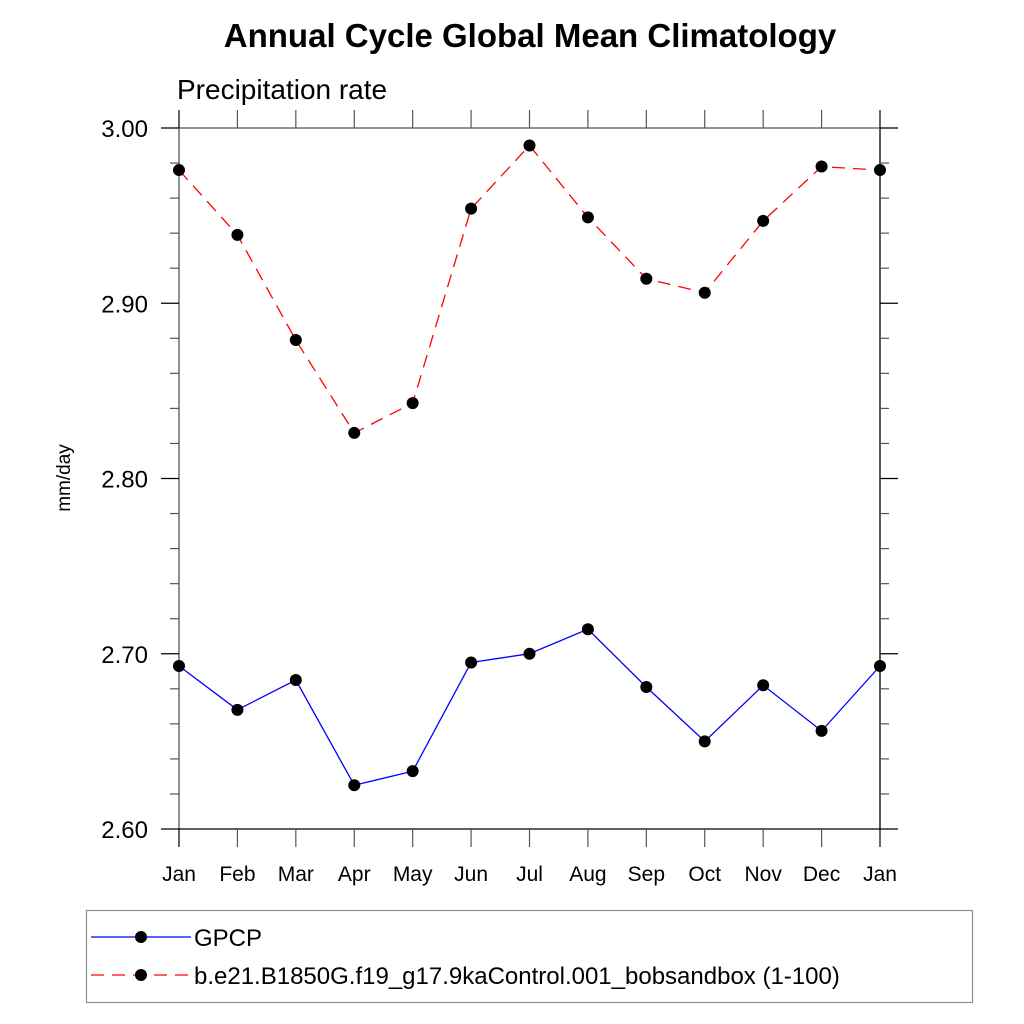 The image size is (1024, 1024). Describe the element at coordinates (646, 874) in the screenshot. I see `x-tick-label: Sep` at that location.